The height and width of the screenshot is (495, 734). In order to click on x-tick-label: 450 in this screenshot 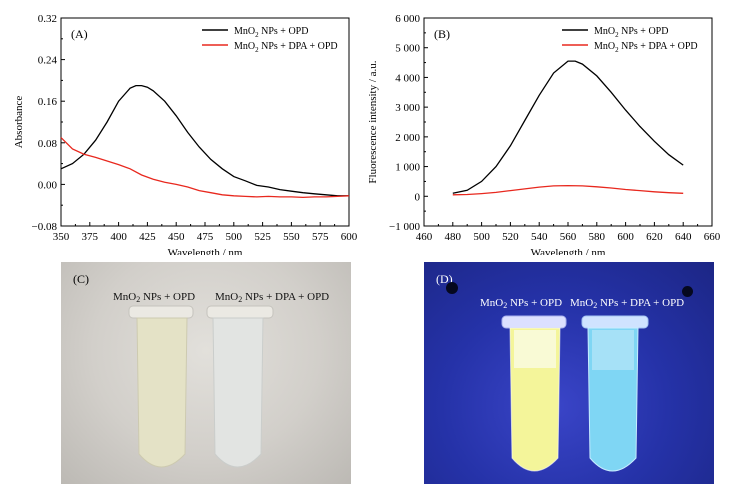, I will do `click(176, 237)`.